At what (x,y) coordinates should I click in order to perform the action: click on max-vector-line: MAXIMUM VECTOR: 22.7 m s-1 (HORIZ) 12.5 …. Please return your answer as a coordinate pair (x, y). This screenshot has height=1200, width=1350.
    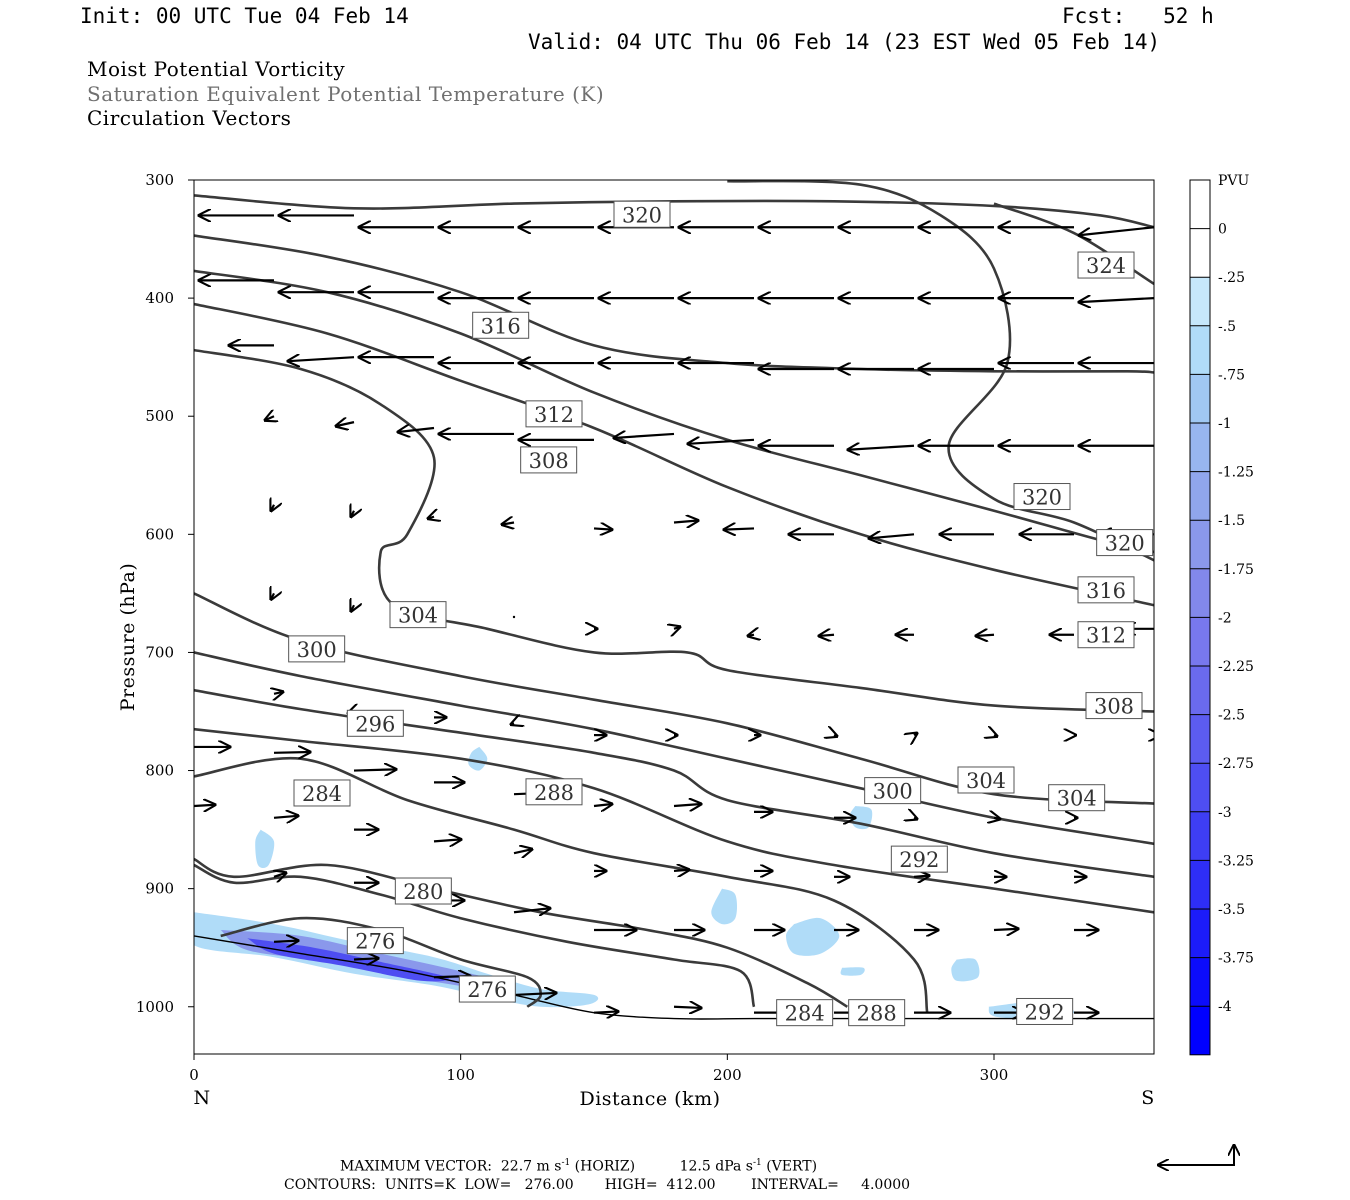
    Looking at the image, I should click on (578, 1166).